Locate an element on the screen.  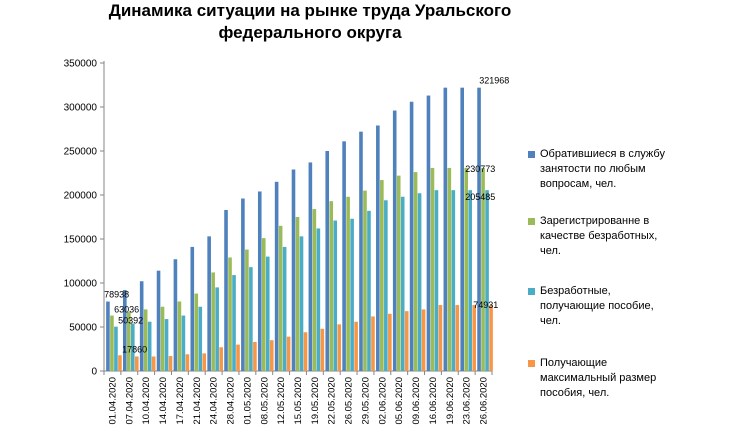
x-tick-label: 21.04.2020 is located at coordinates (197, 401).